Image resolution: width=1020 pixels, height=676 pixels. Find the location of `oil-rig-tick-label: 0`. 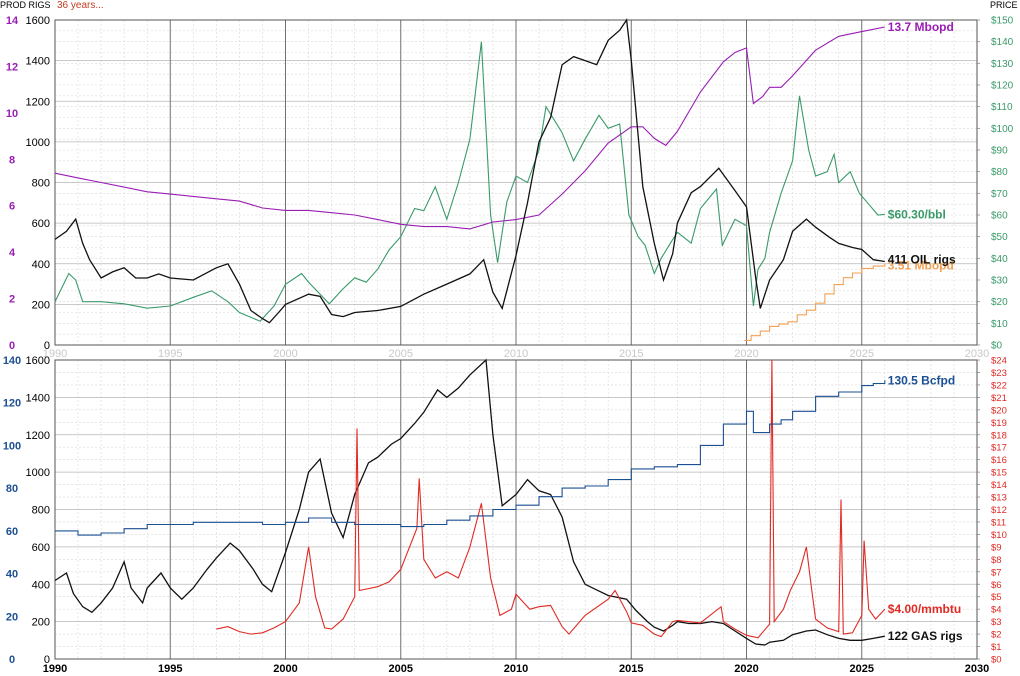

oil-rig-tick-label: 0 is located at coordinates (47, 346).